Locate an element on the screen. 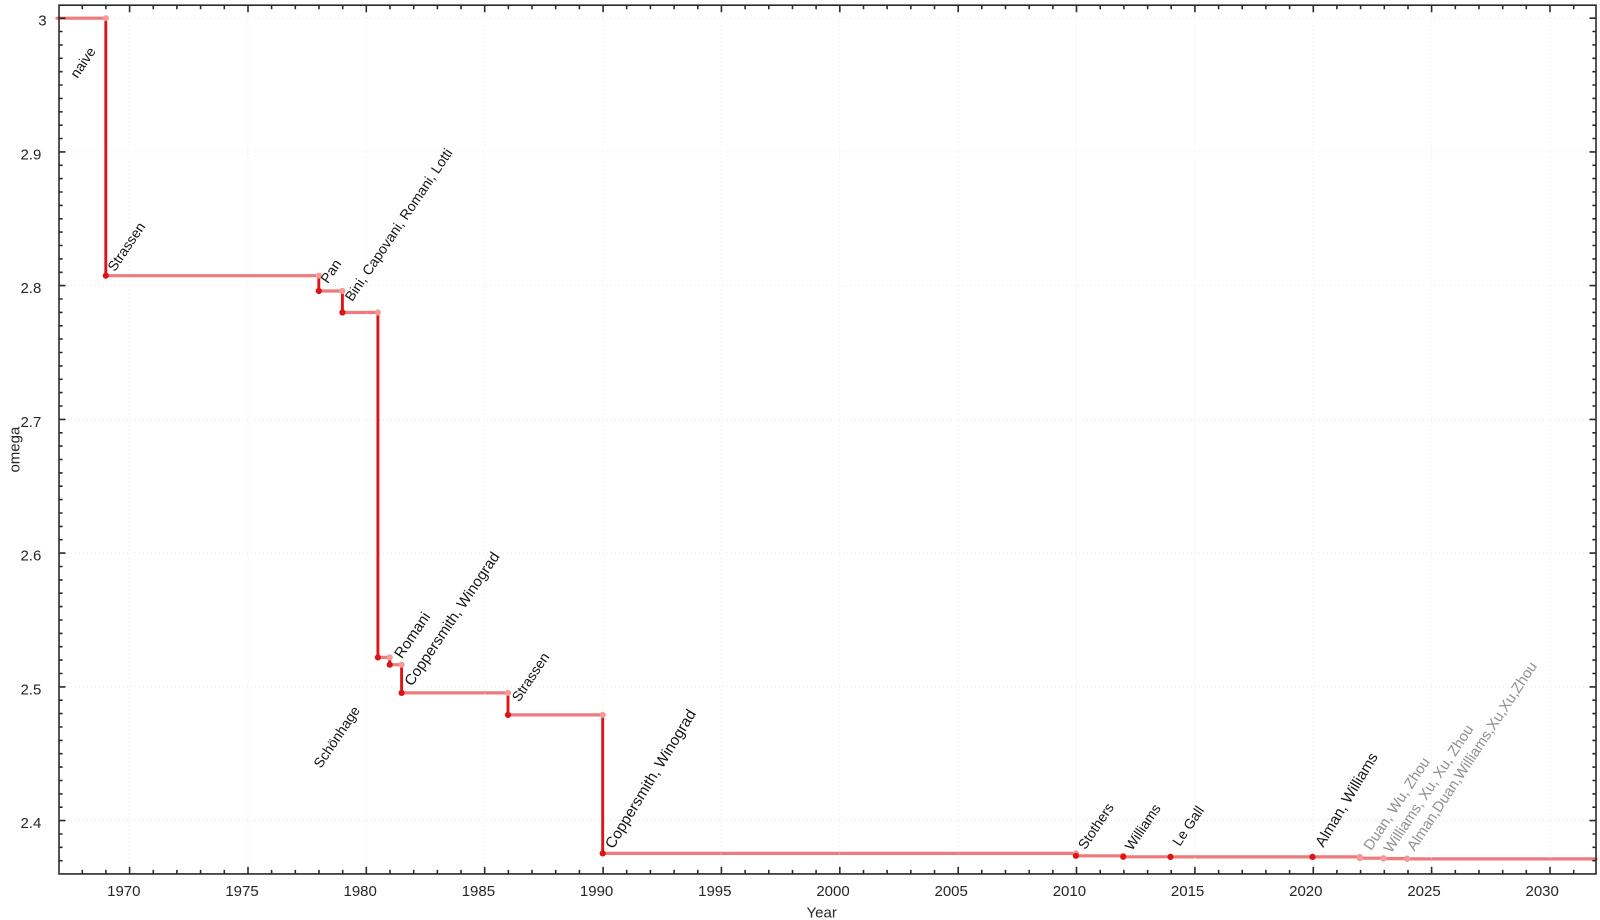 The width and height of the screenshot is (1600, 920). svg-text: 2.9 is located at coordinates (30, 154).